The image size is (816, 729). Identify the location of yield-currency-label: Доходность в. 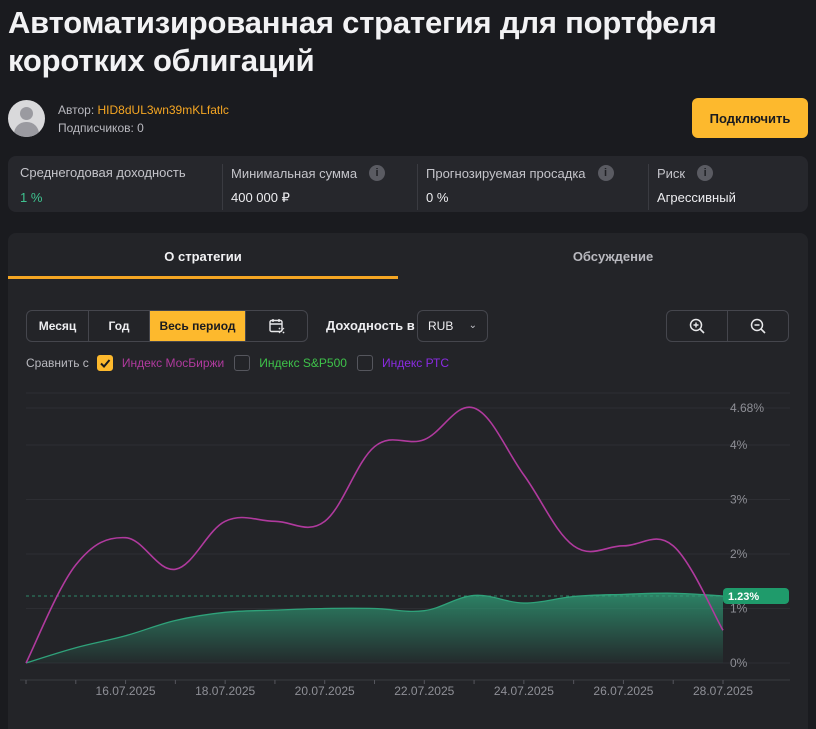
(370, 325).